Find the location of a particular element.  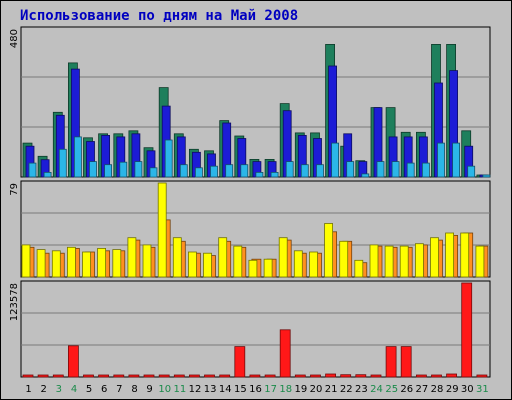

x-tick-day-11: 11 is located at coordinates (180, 389).